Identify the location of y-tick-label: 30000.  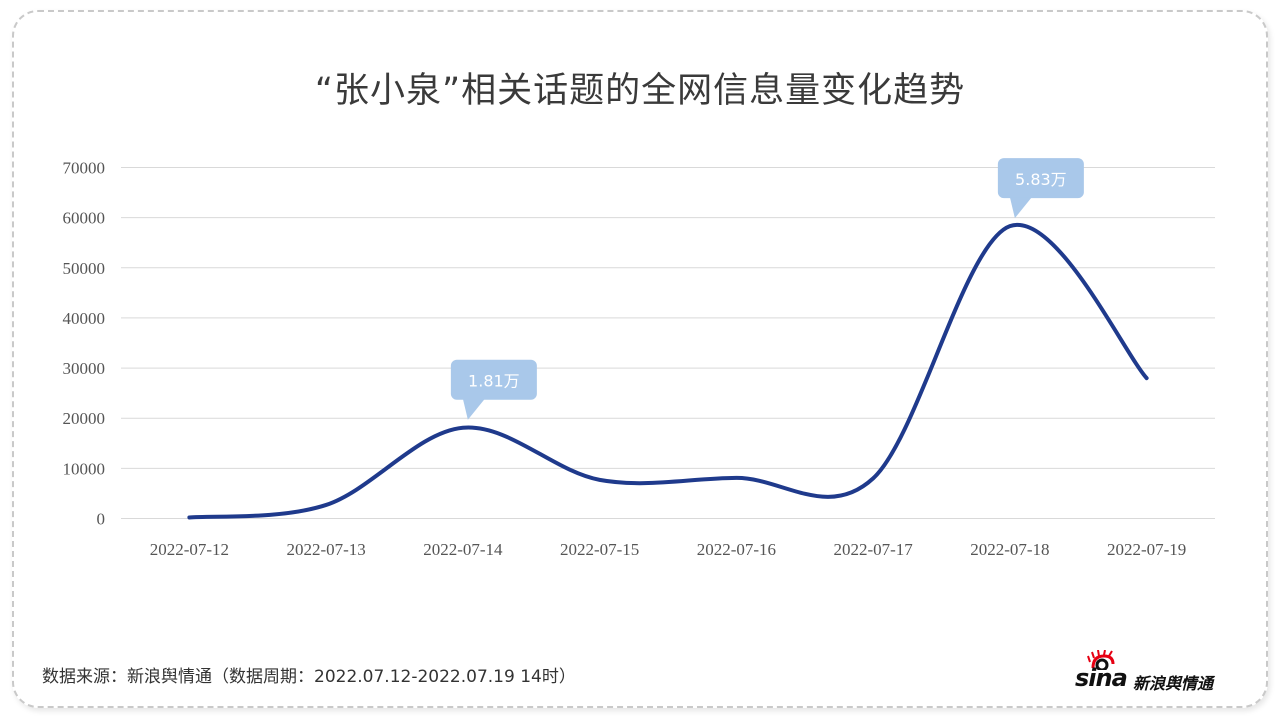
(84, 368).